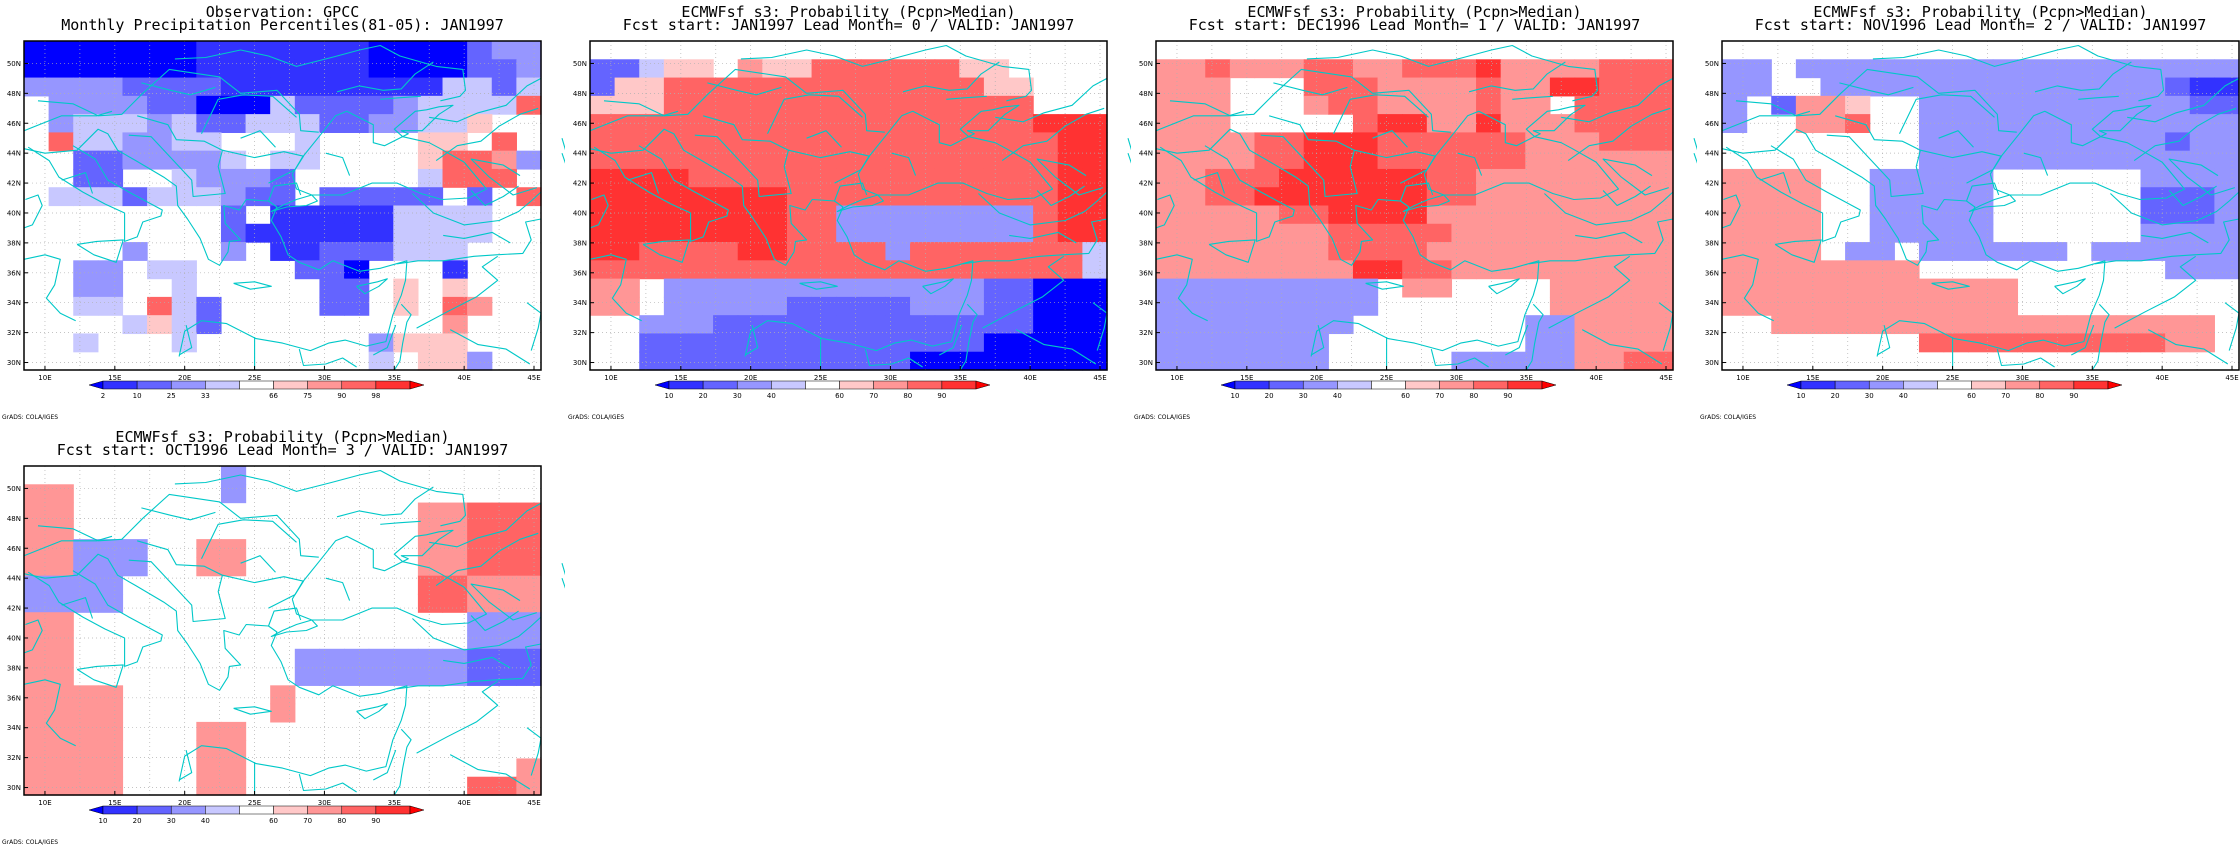 This screenshot has width=2240, height=850. Describe the element at coordinates (394, 378) in the screenshot. I see `lon-tick-label: 35E` at that location.